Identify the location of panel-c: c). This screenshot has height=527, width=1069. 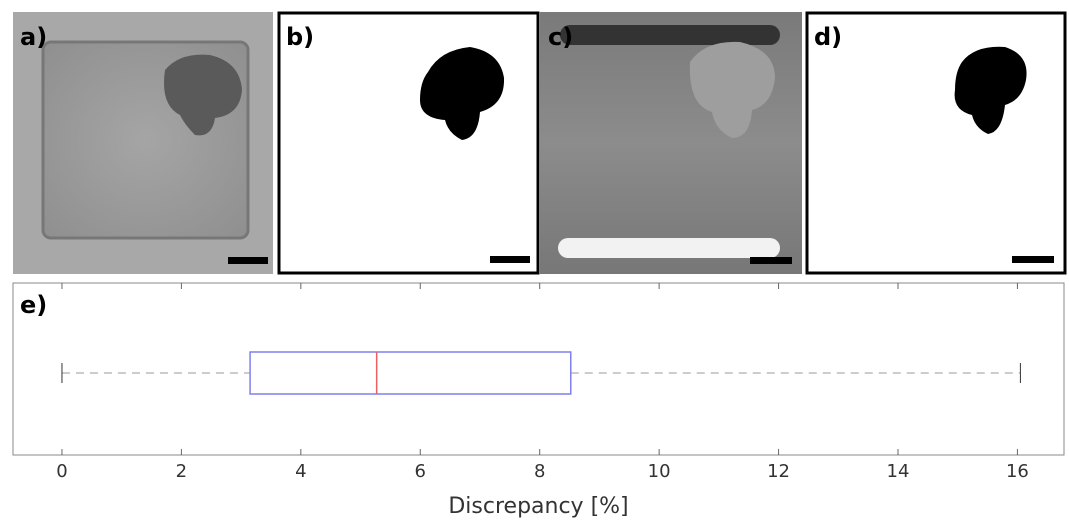
(671, 143).